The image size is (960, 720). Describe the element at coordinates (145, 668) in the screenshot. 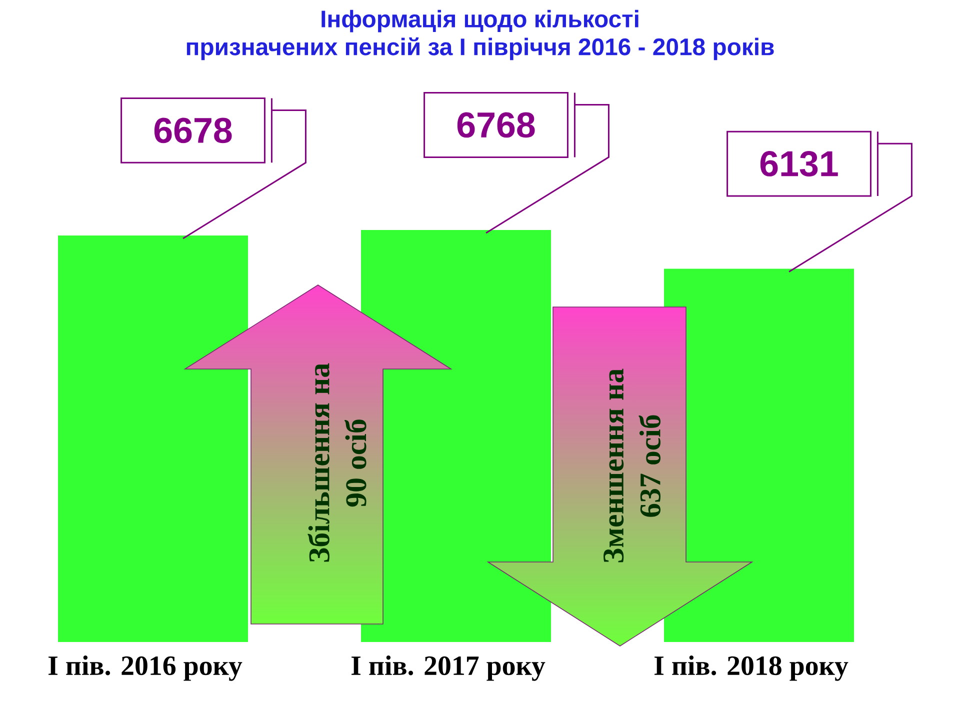

I see `x-tick-label: І пів. 2016 року` at that location.